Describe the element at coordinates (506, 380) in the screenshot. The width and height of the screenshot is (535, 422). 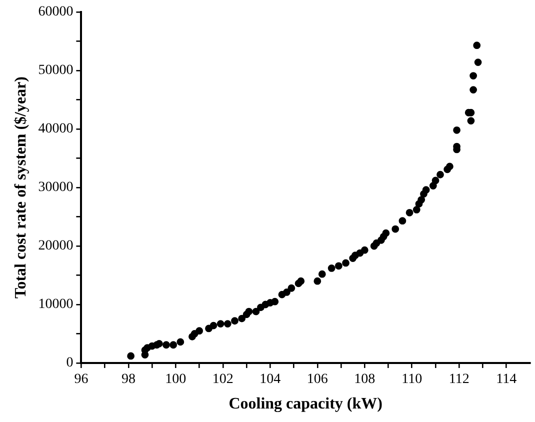
I see `x-tick-label: 114` at that location.